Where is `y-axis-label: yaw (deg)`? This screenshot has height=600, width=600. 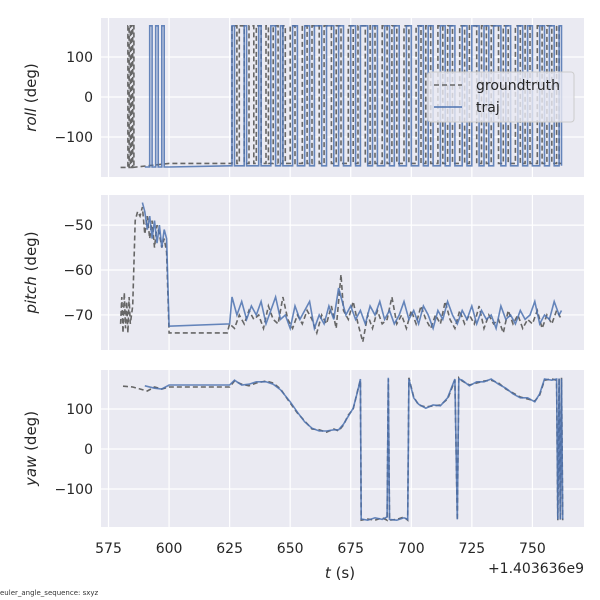
y-axis-label: yaw (deg) is located at coordinates (31, 449).